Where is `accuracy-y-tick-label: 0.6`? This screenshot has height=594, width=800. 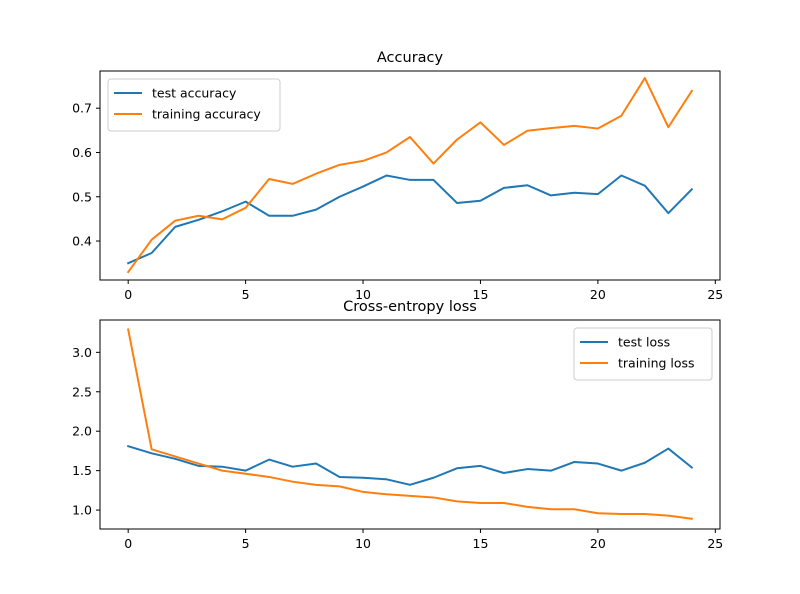
accuracy-y-tick-label: 0.6 is located at coordinates (82, 152).